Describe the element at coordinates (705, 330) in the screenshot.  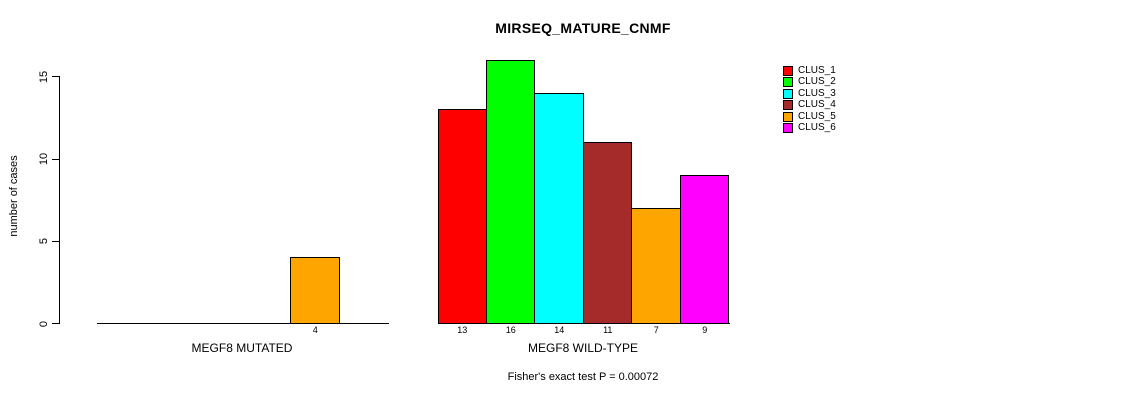
I see `bar-value-label: 9` at that location.